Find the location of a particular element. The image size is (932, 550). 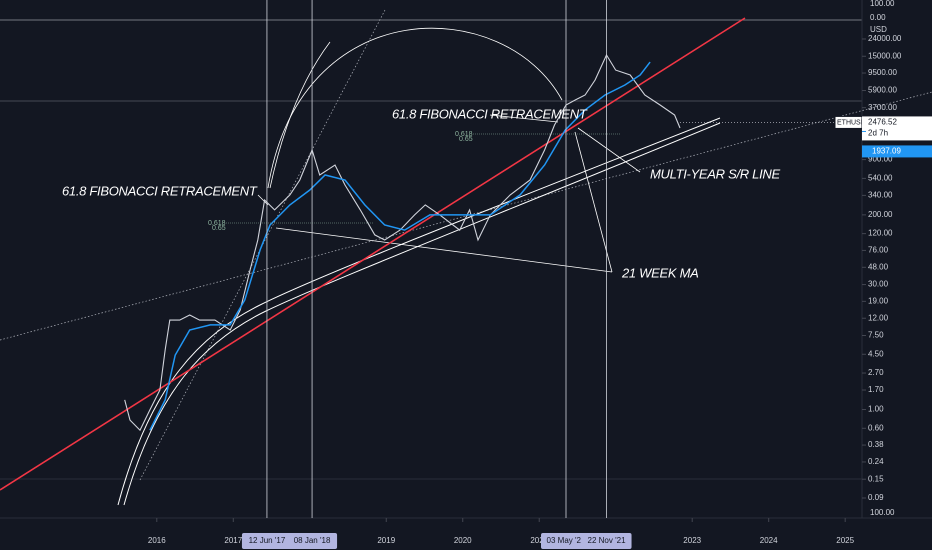

y-tick-label: 200.00 is located at coordinates (880, 214).